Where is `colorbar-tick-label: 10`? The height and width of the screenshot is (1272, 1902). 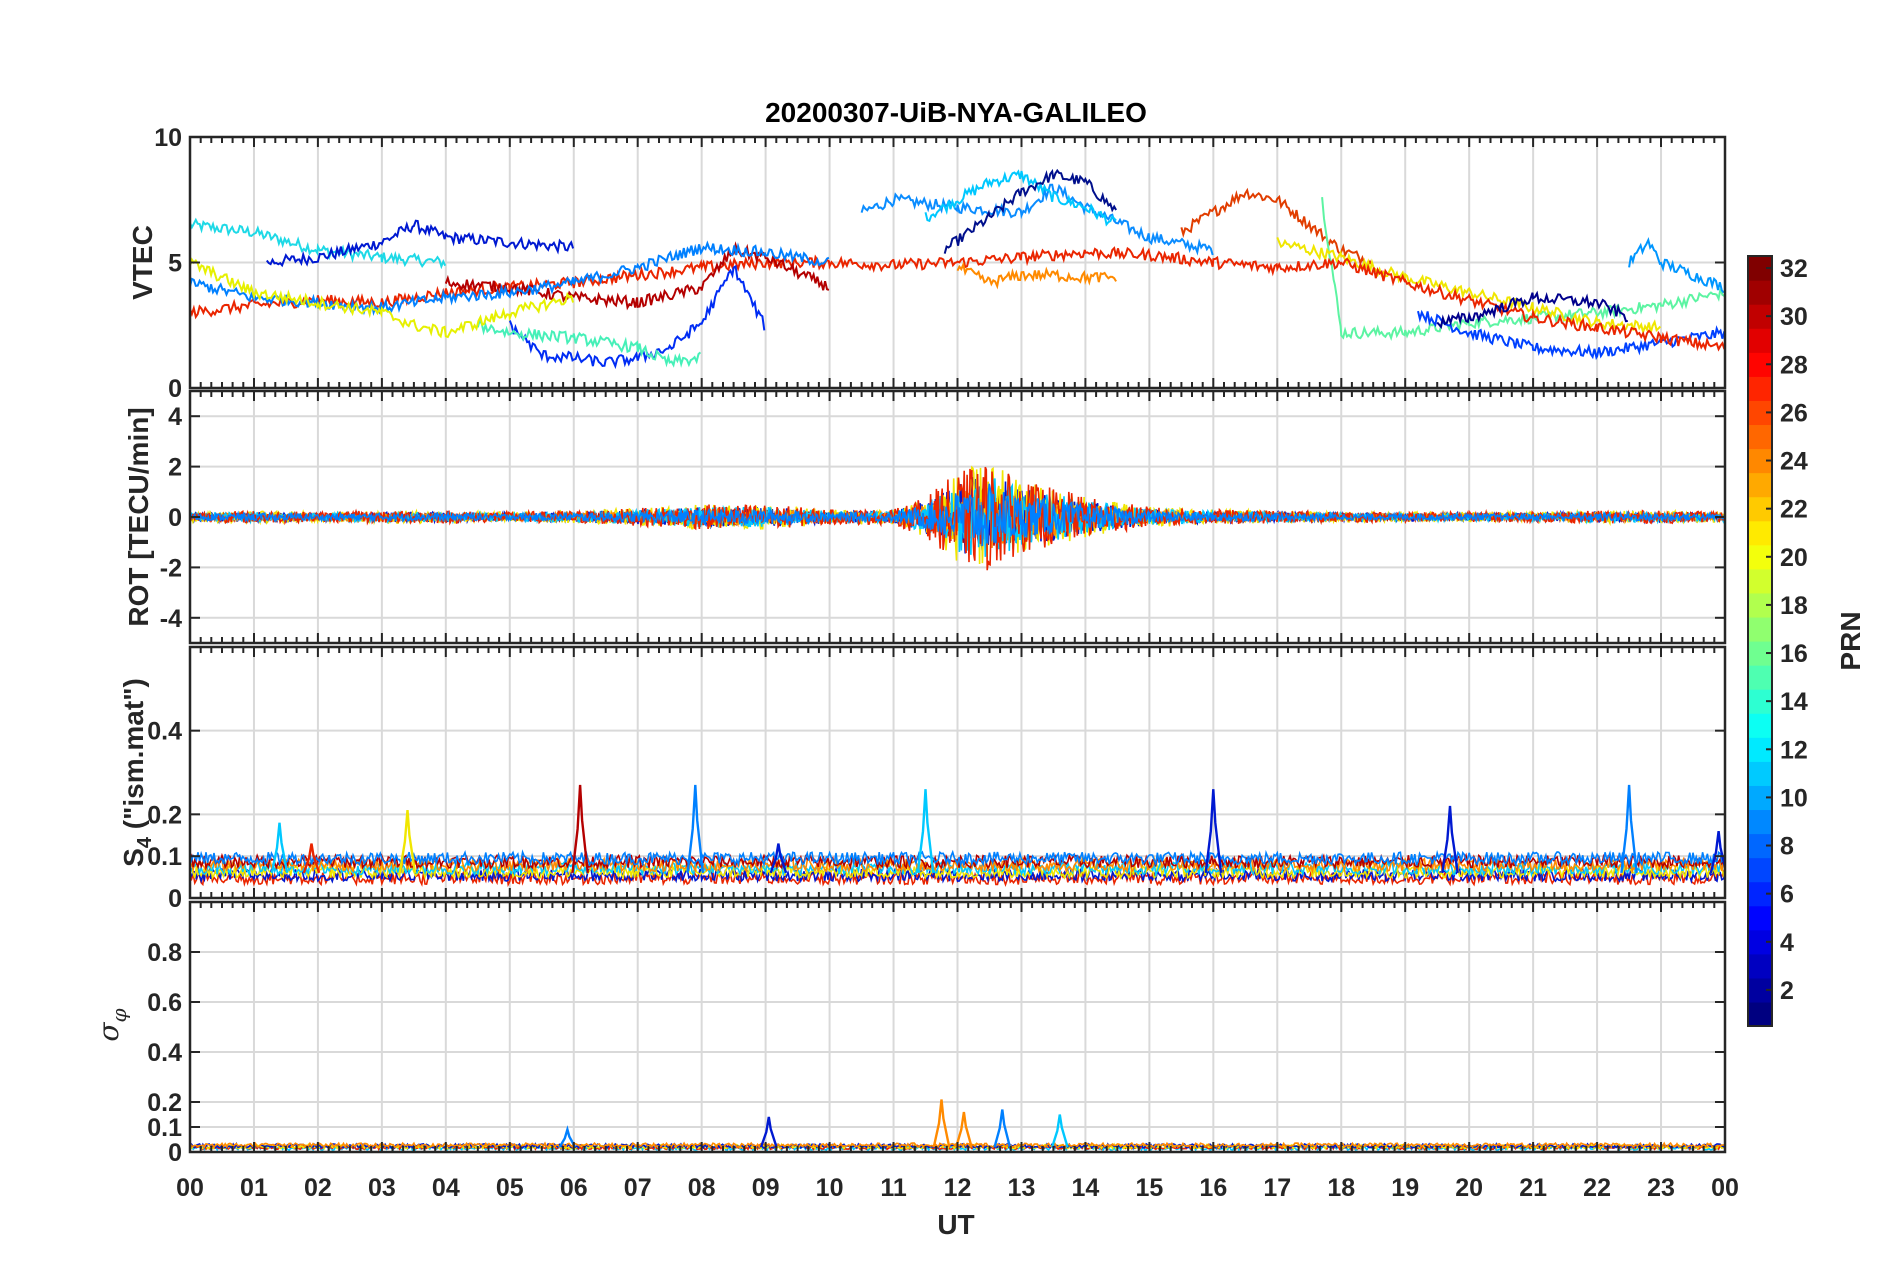
colorbar-tick-label: 10 is located at coordinates (1794, 798).